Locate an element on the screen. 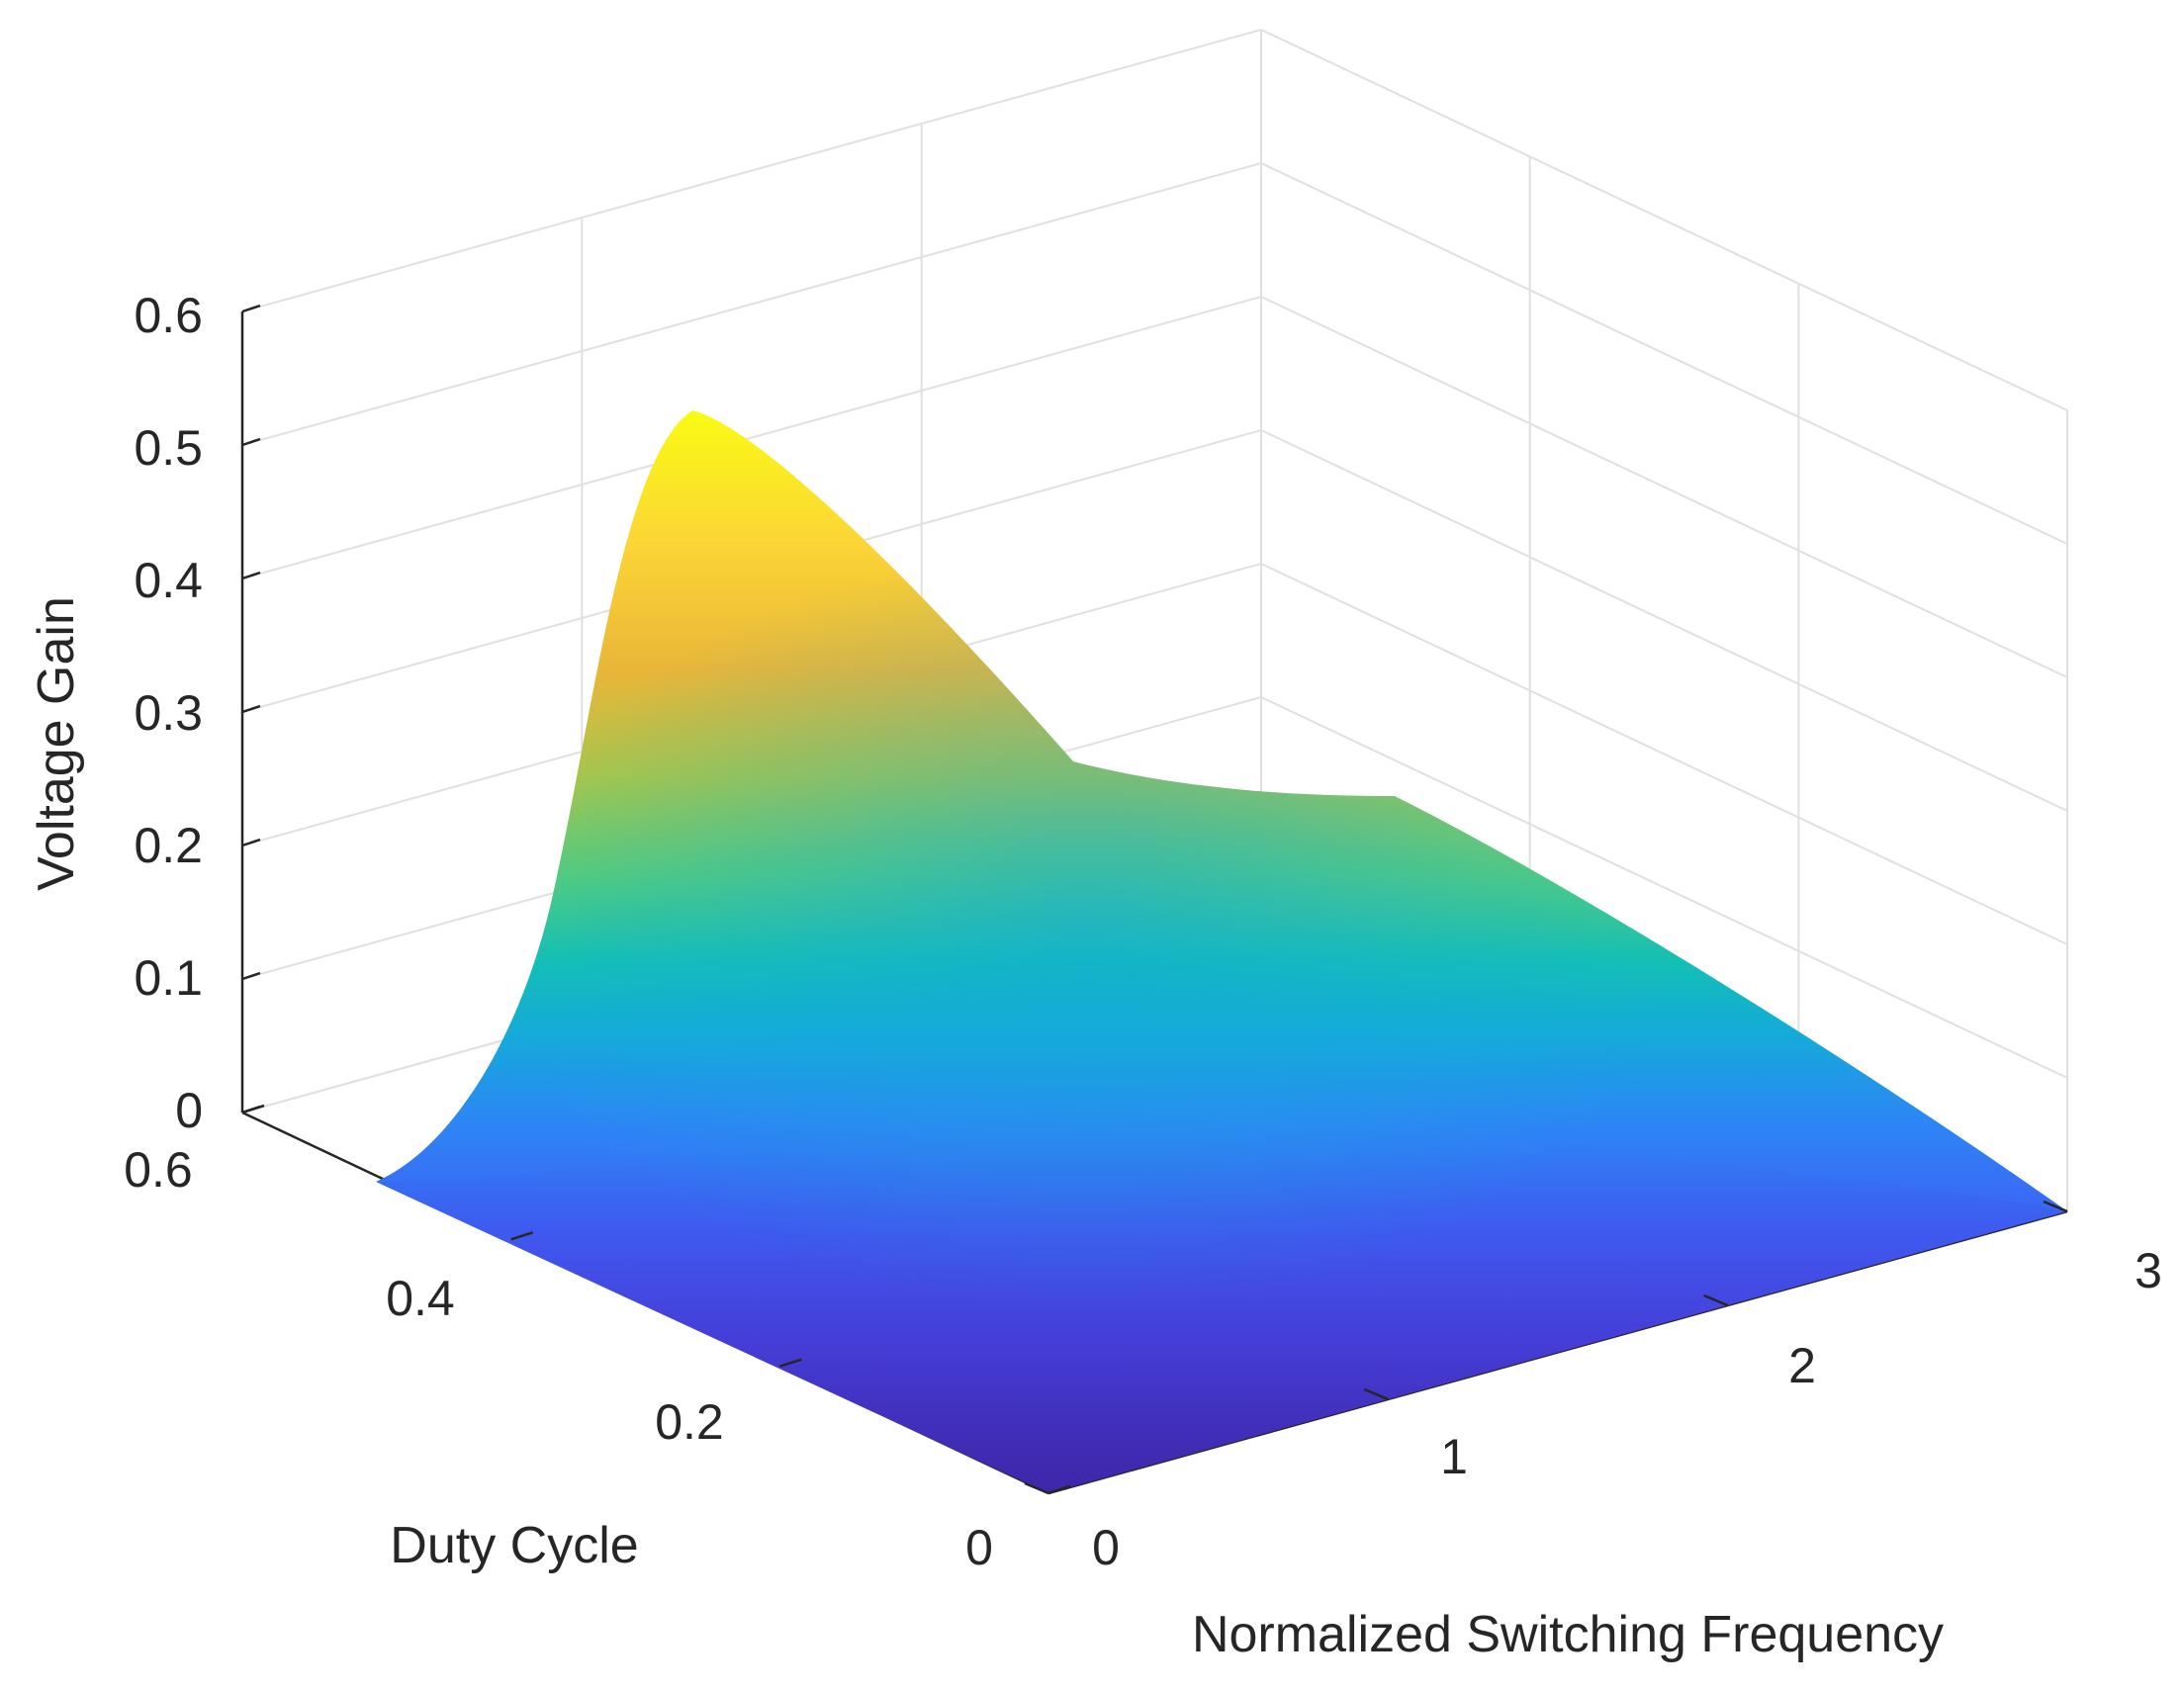 The height and width of the screenshot is (1692, 2184). z-tick-labels: 0 0.1 0.2 0.3 0.4 0.5 0.6 is located at coordinates (168, 713).